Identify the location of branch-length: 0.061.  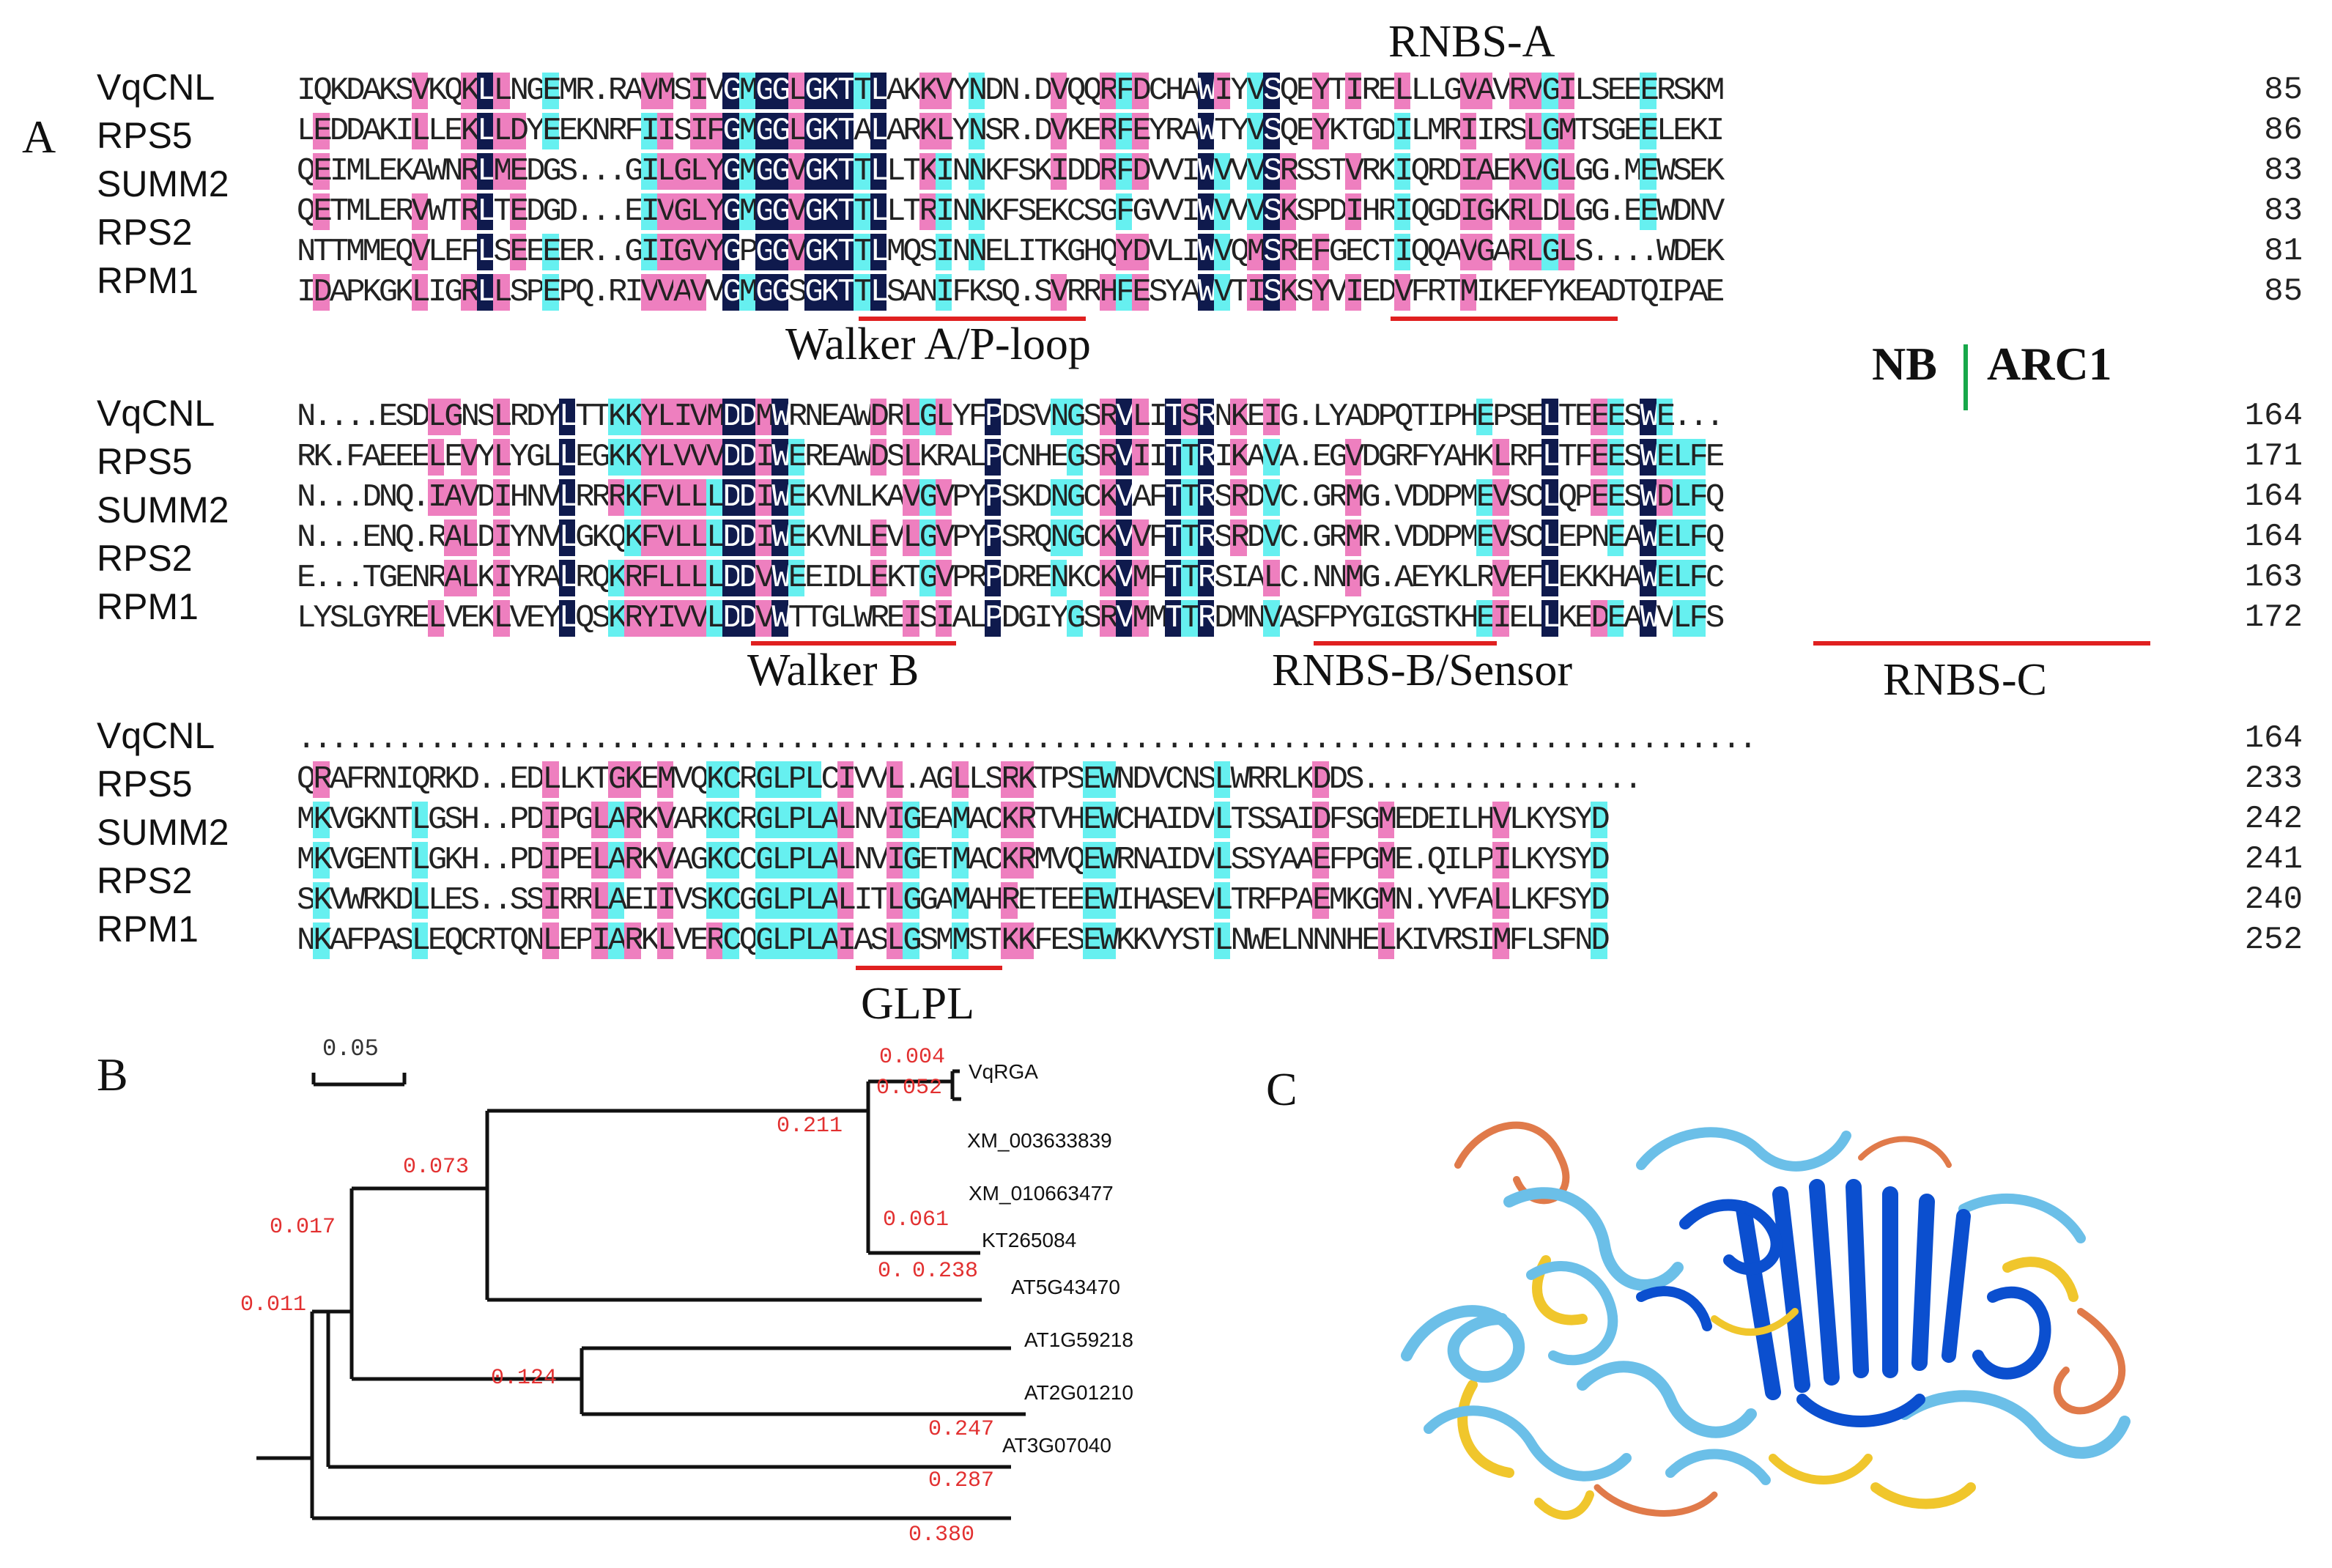
(916, 1220).